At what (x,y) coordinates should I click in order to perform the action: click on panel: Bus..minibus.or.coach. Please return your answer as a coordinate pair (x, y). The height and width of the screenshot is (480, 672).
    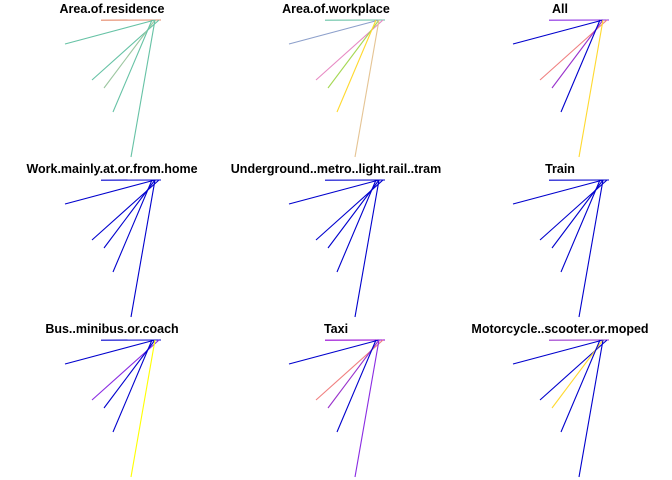
    Looking at the image, I should click on (112, 400).